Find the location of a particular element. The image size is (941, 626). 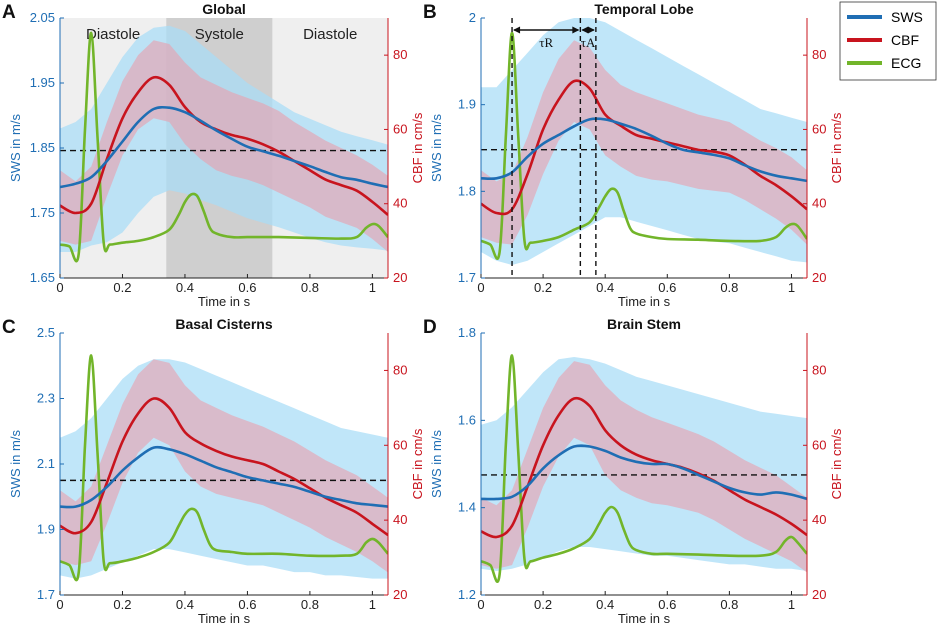

y-left-tick-label: 1.2 is located at coordinates (467, 594).